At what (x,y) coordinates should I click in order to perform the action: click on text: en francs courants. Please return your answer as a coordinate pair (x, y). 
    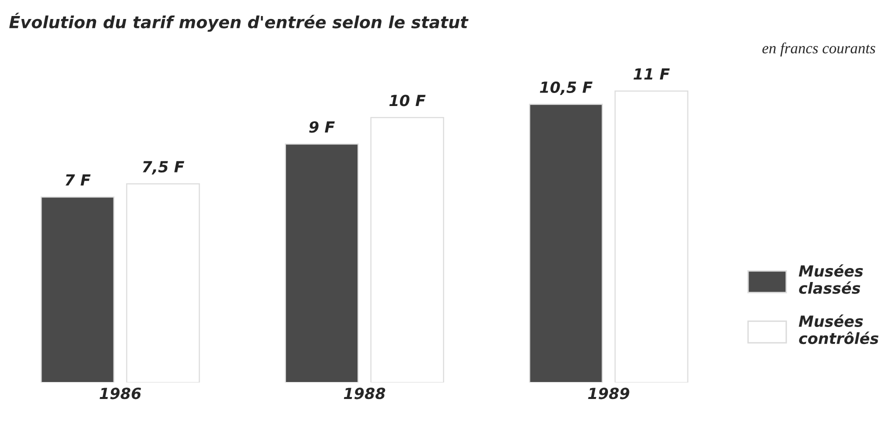
    Looking at the image, I should click on (819, 49).